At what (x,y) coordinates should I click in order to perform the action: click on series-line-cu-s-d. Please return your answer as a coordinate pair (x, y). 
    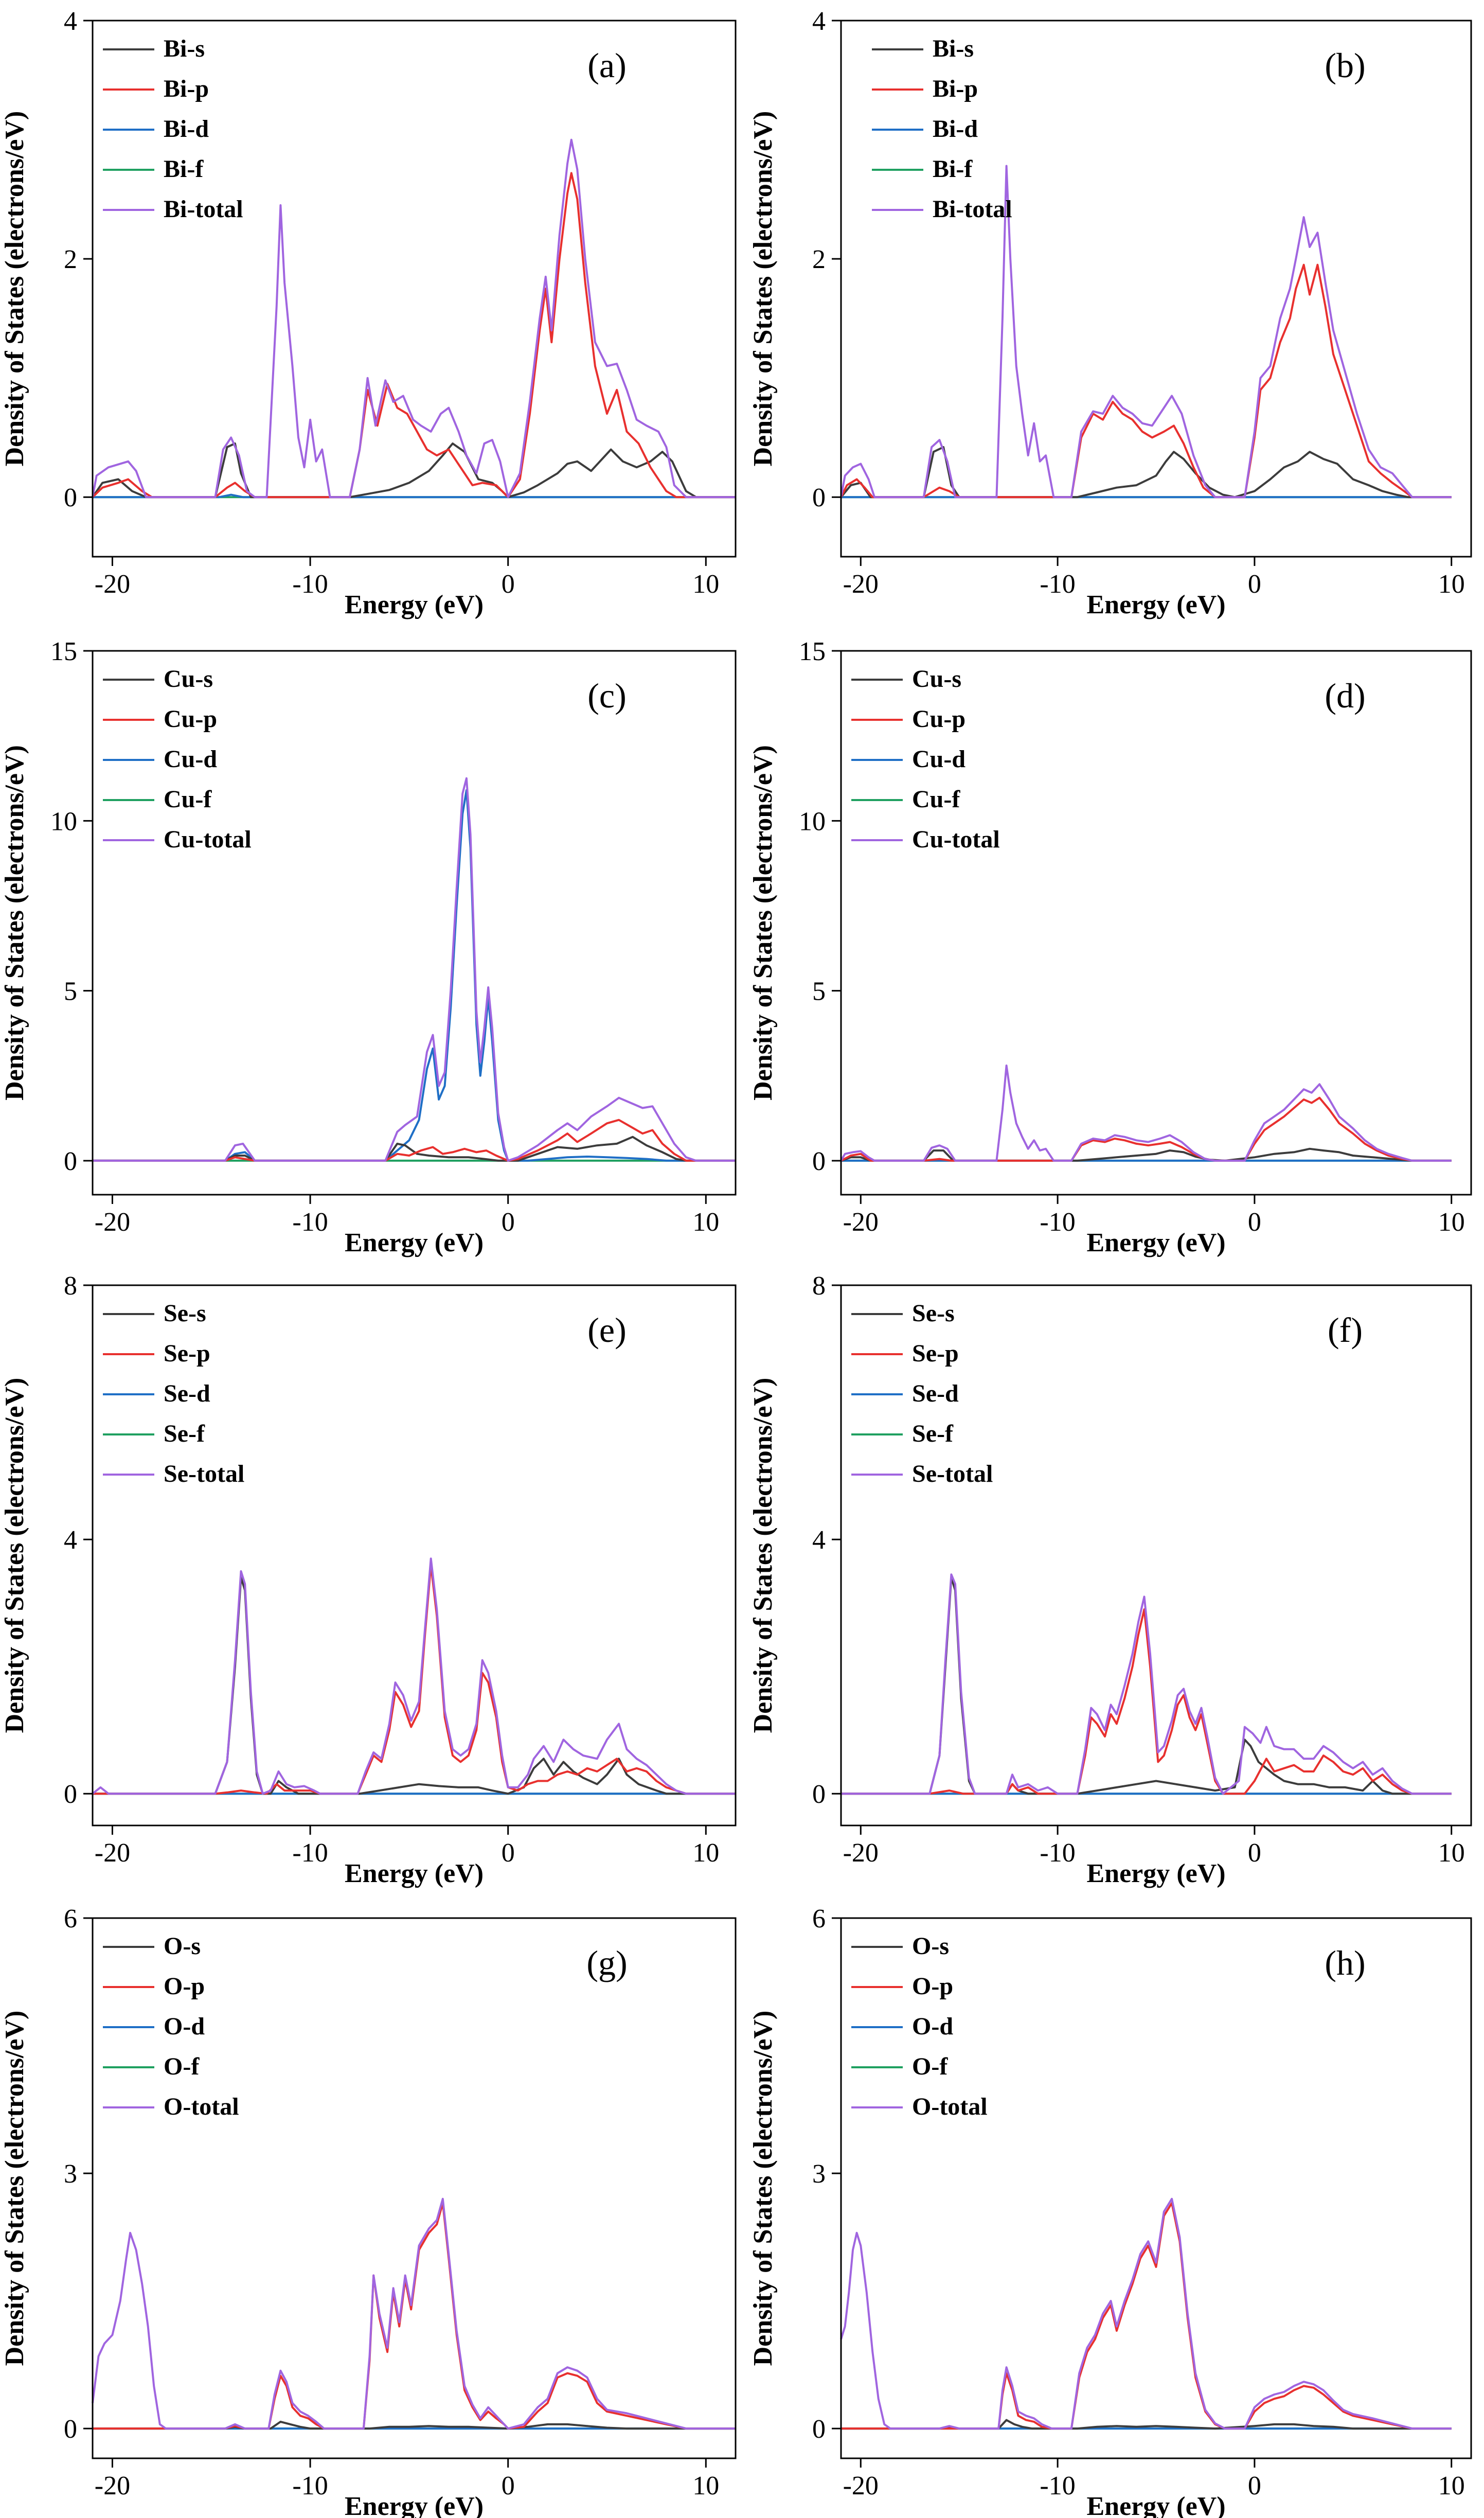
    Looking at the image, I should click on (1146, 1154).